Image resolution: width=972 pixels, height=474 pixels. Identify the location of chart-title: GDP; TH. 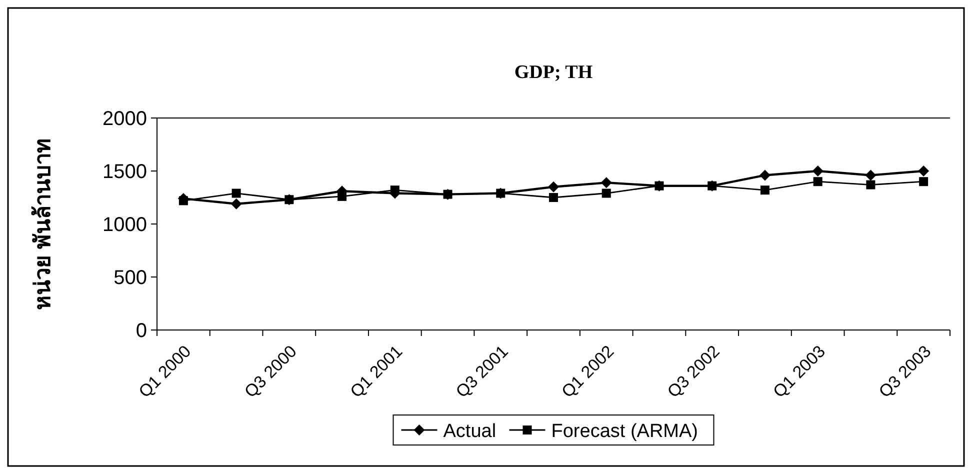
(553, 72).